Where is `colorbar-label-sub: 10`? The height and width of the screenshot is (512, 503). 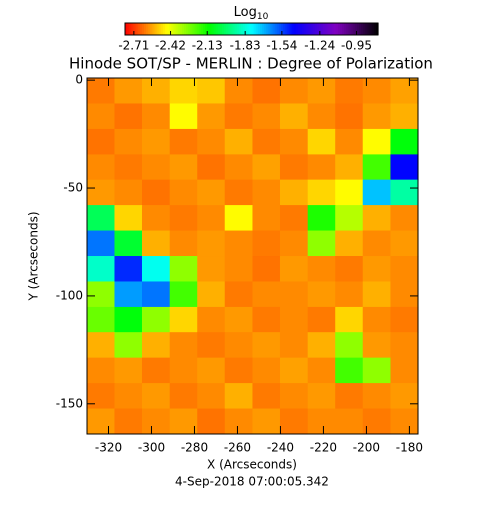 colorbar-label-sub: 10 is located at coordinates (263, 17).